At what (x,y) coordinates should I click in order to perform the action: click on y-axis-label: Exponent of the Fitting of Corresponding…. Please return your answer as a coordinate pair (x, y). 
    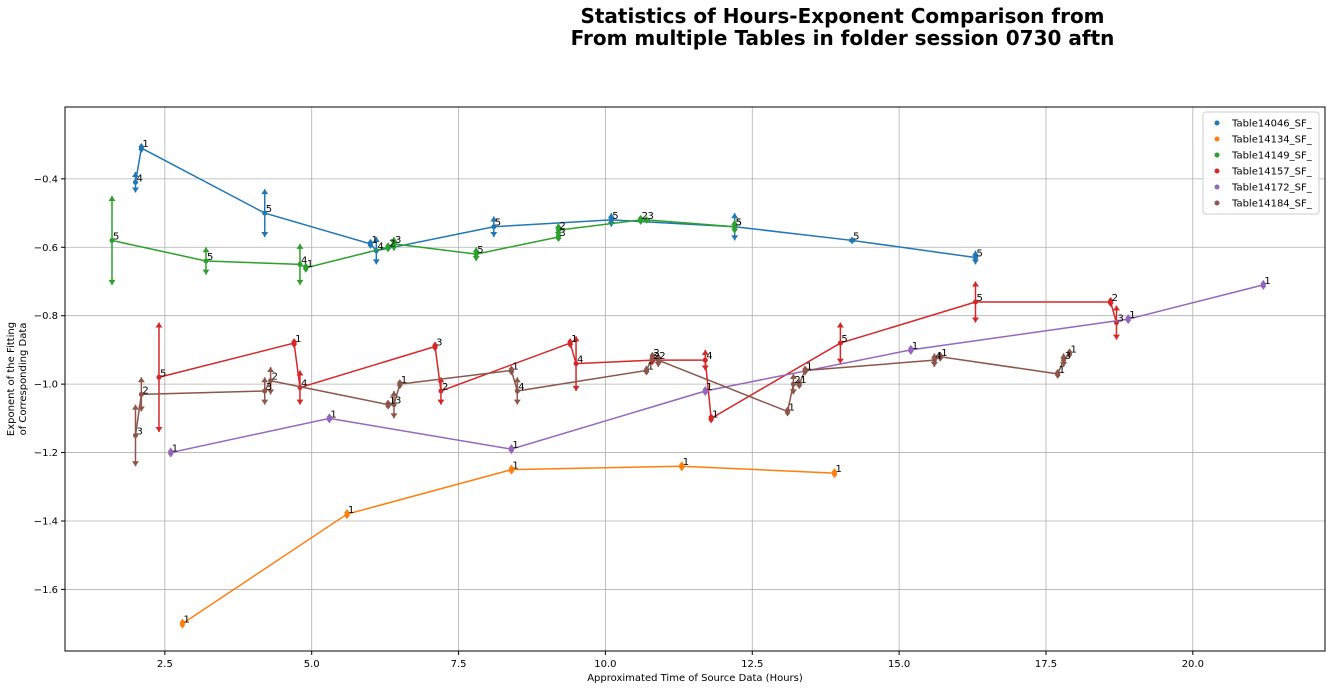
    Looking at the image, I should click on (17, 379).